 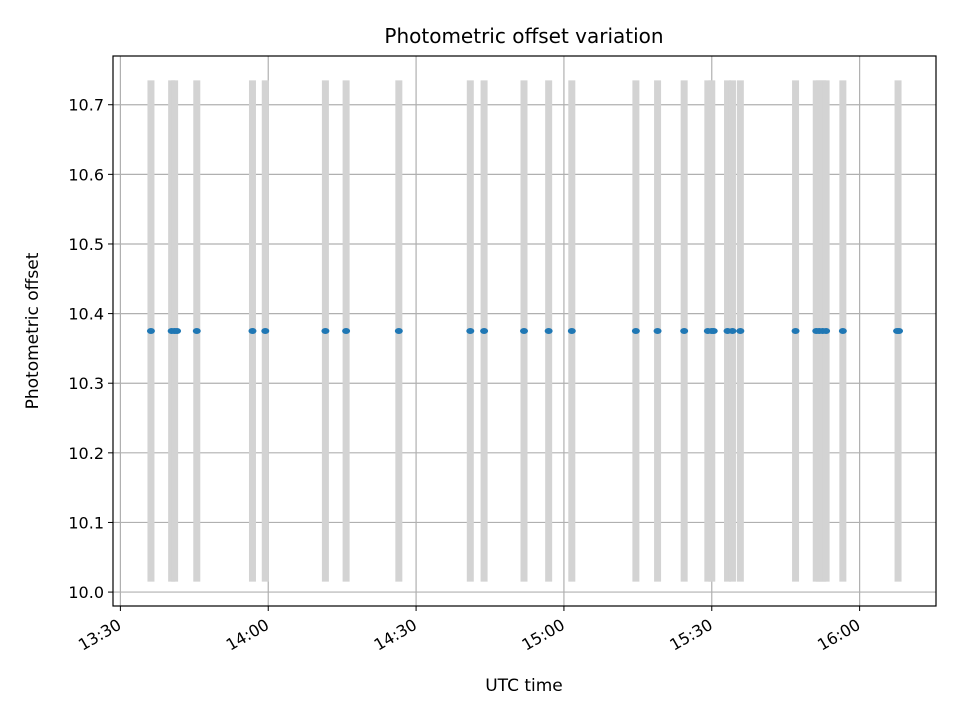 I want to click on x-axis-label: UTC time, so click(x=524, y=686).